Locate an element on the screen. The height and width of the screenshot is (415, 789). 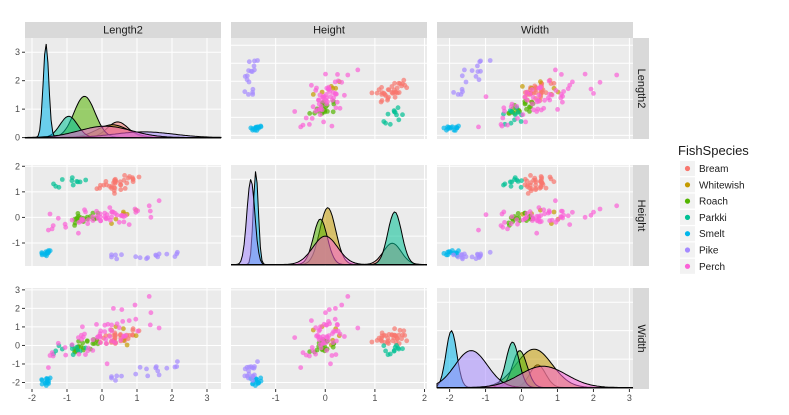
legend-item-whitewish: Whitewish is located at coordinates (712, 185).